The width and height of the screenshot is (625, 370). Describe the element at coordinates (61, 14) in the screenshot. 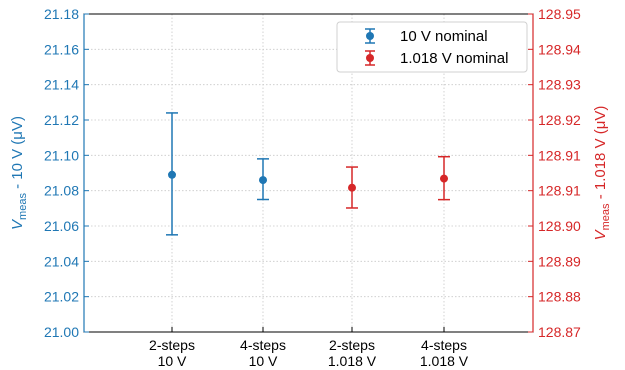

I see `left-axis-tick-label: 21.18` at that location.